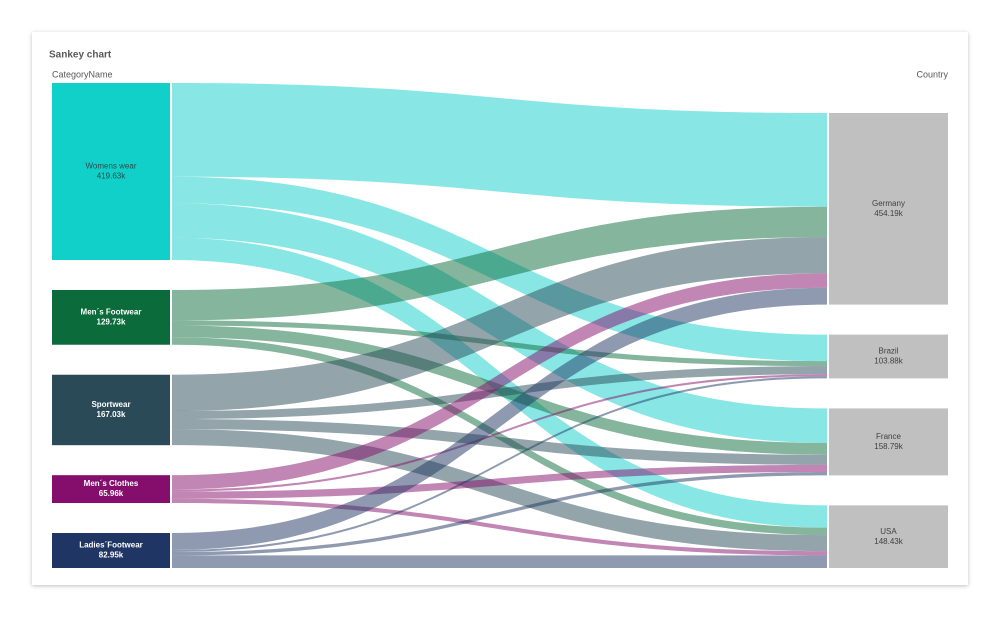  Describe the element at coordinates (888, 203) in the screenshot. I see `node-label: Germany` at that location.